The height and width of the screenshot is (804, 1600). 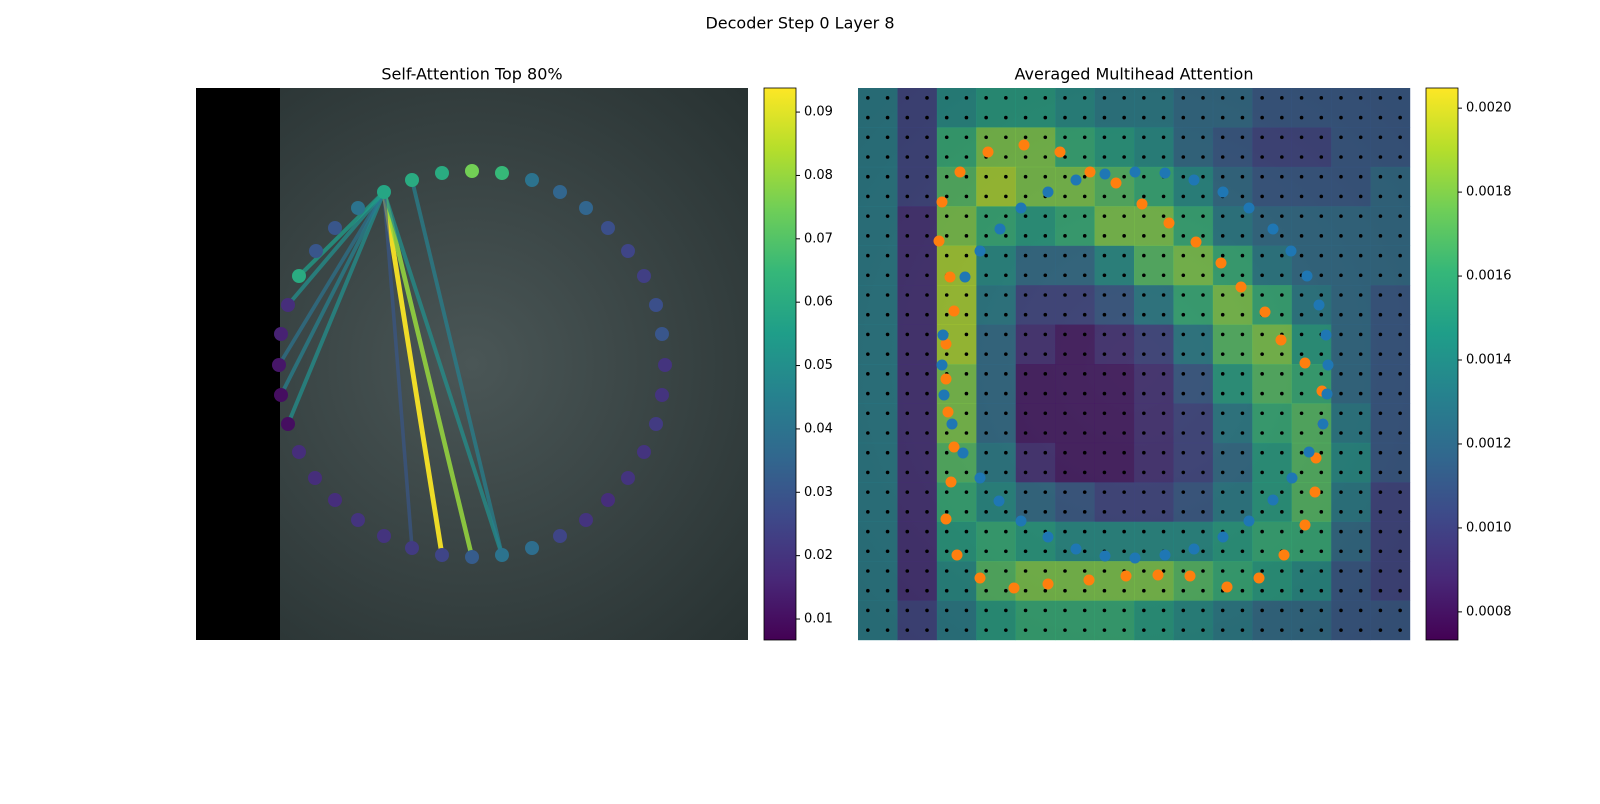 I want to click on attention-link, so click(x=413, y=373).